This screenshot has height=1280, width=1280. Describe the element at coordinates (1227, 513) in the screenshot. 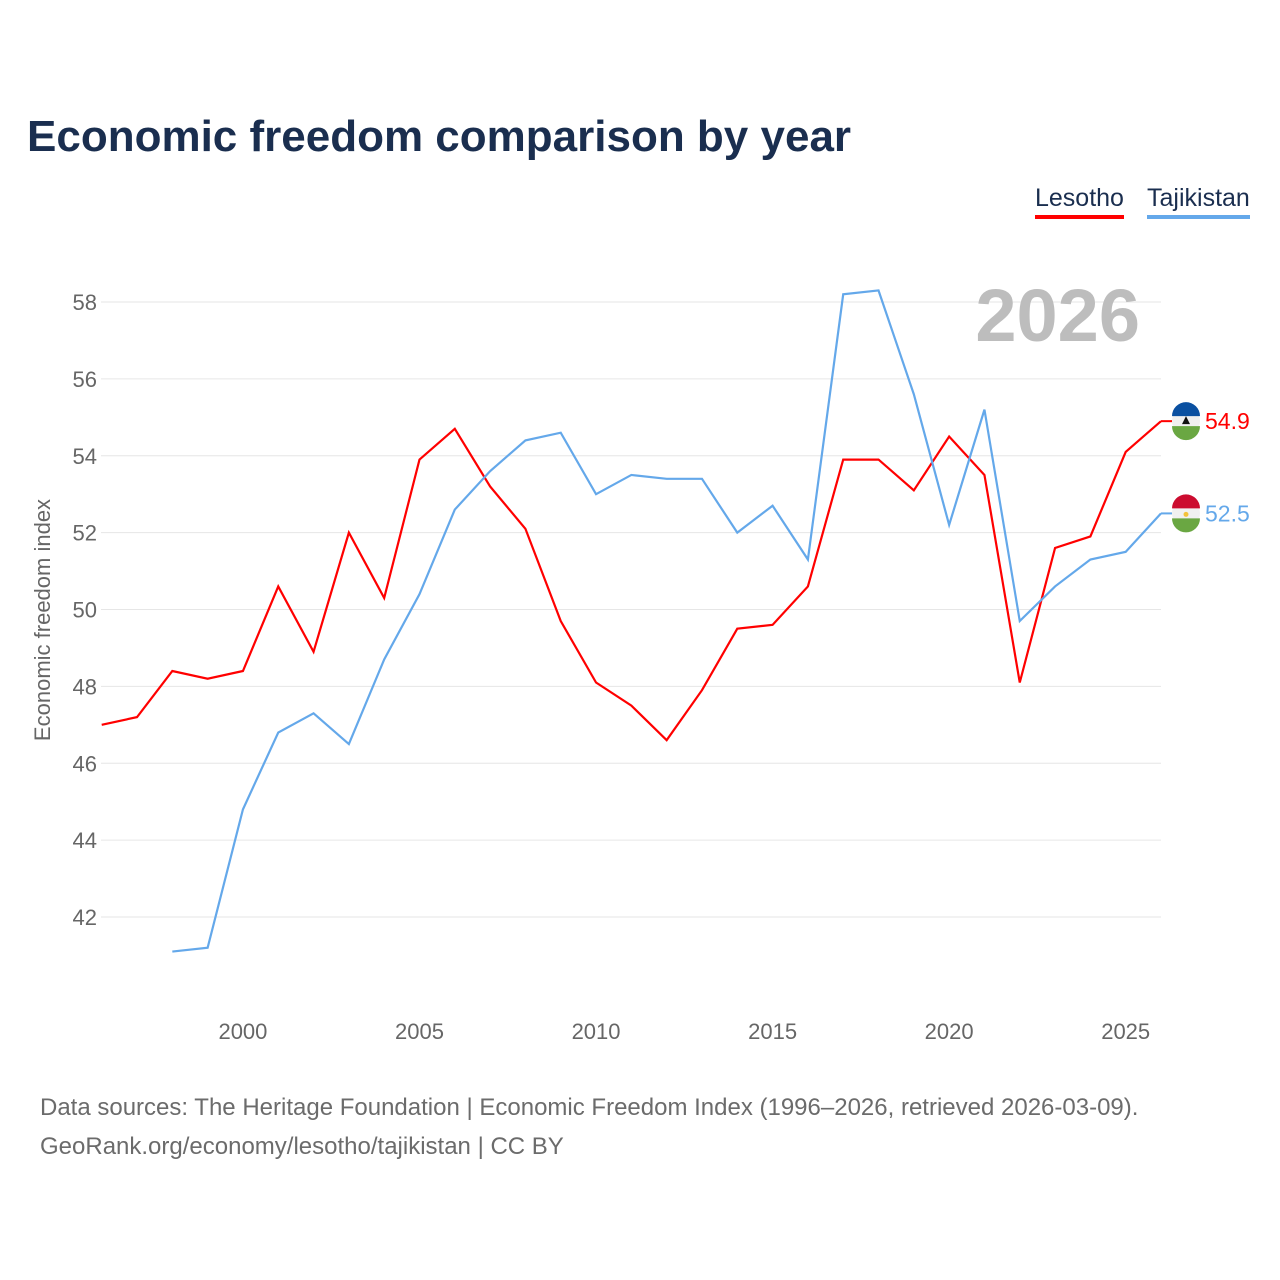

I see `end-value-label: 52.5` at that location.